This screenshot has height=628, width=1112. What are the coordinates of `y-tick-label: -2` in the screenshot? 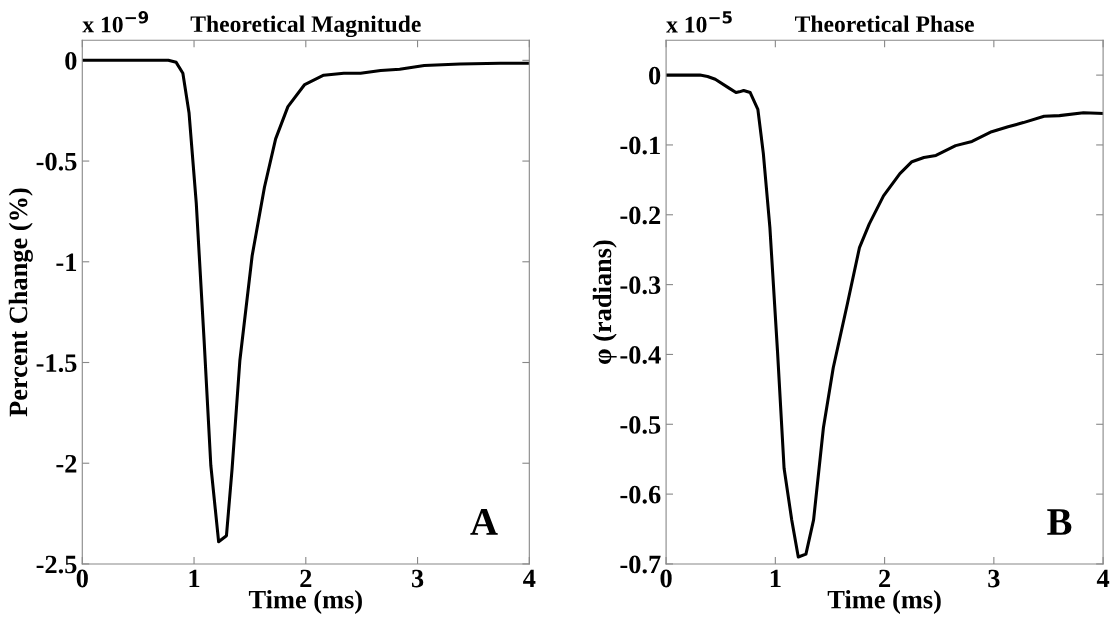 It's located at (66, 463).